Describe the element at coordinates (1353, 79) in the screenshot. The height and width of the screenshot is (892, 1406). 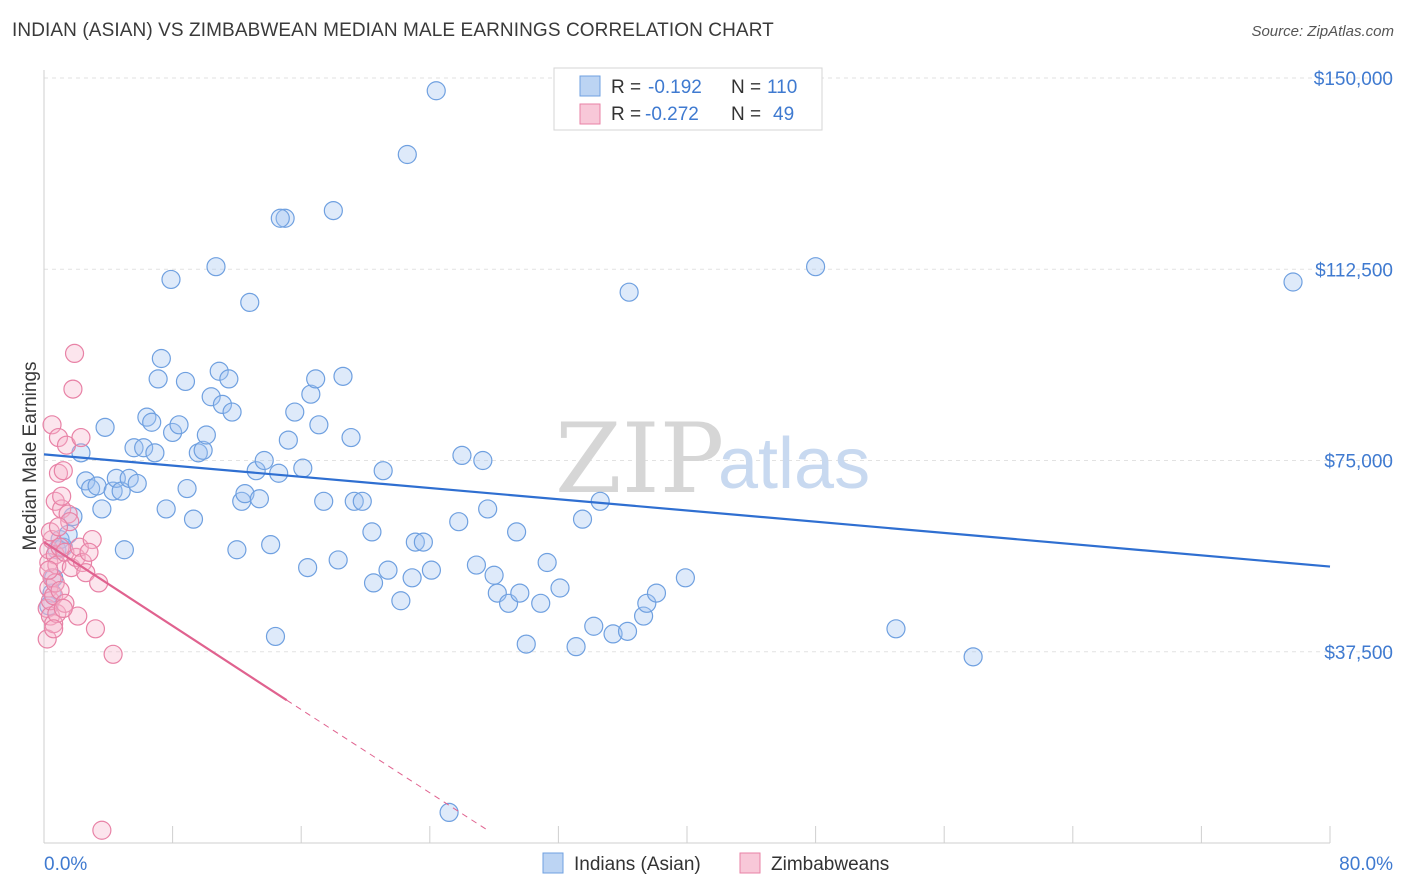
I see `y-tick-label: $150,000` at that location.